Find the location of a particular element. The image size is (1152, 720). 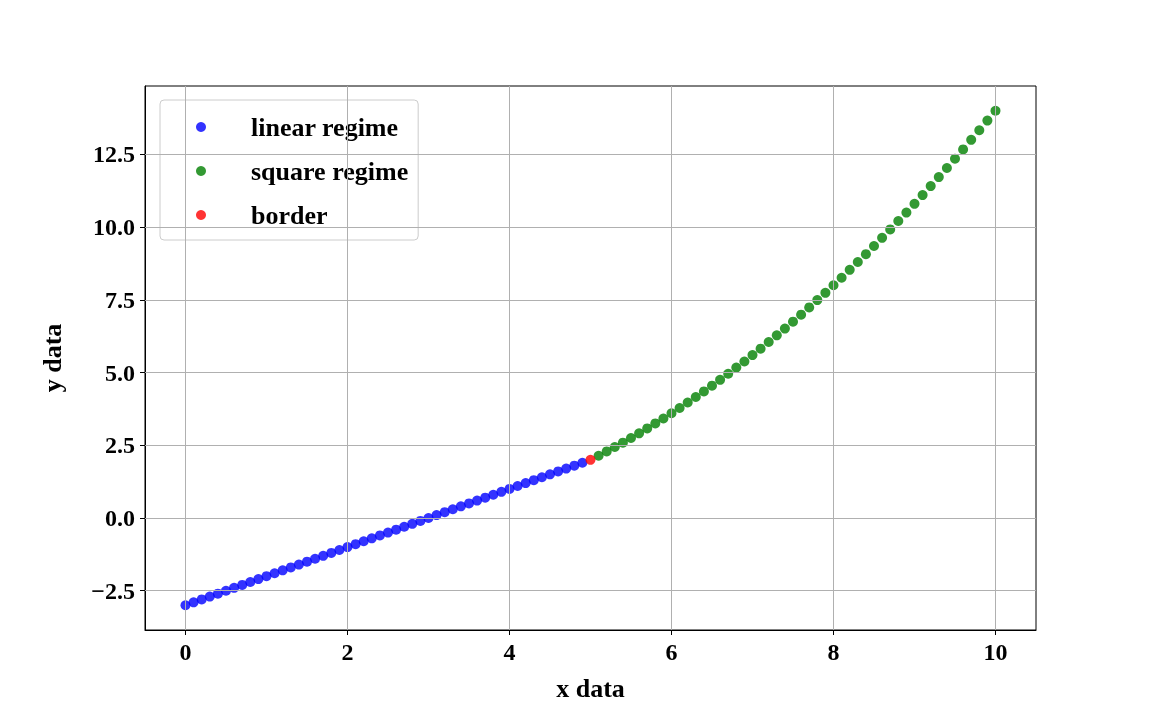

y-tick-label: −2.5 is located at coordinates (113, 590).